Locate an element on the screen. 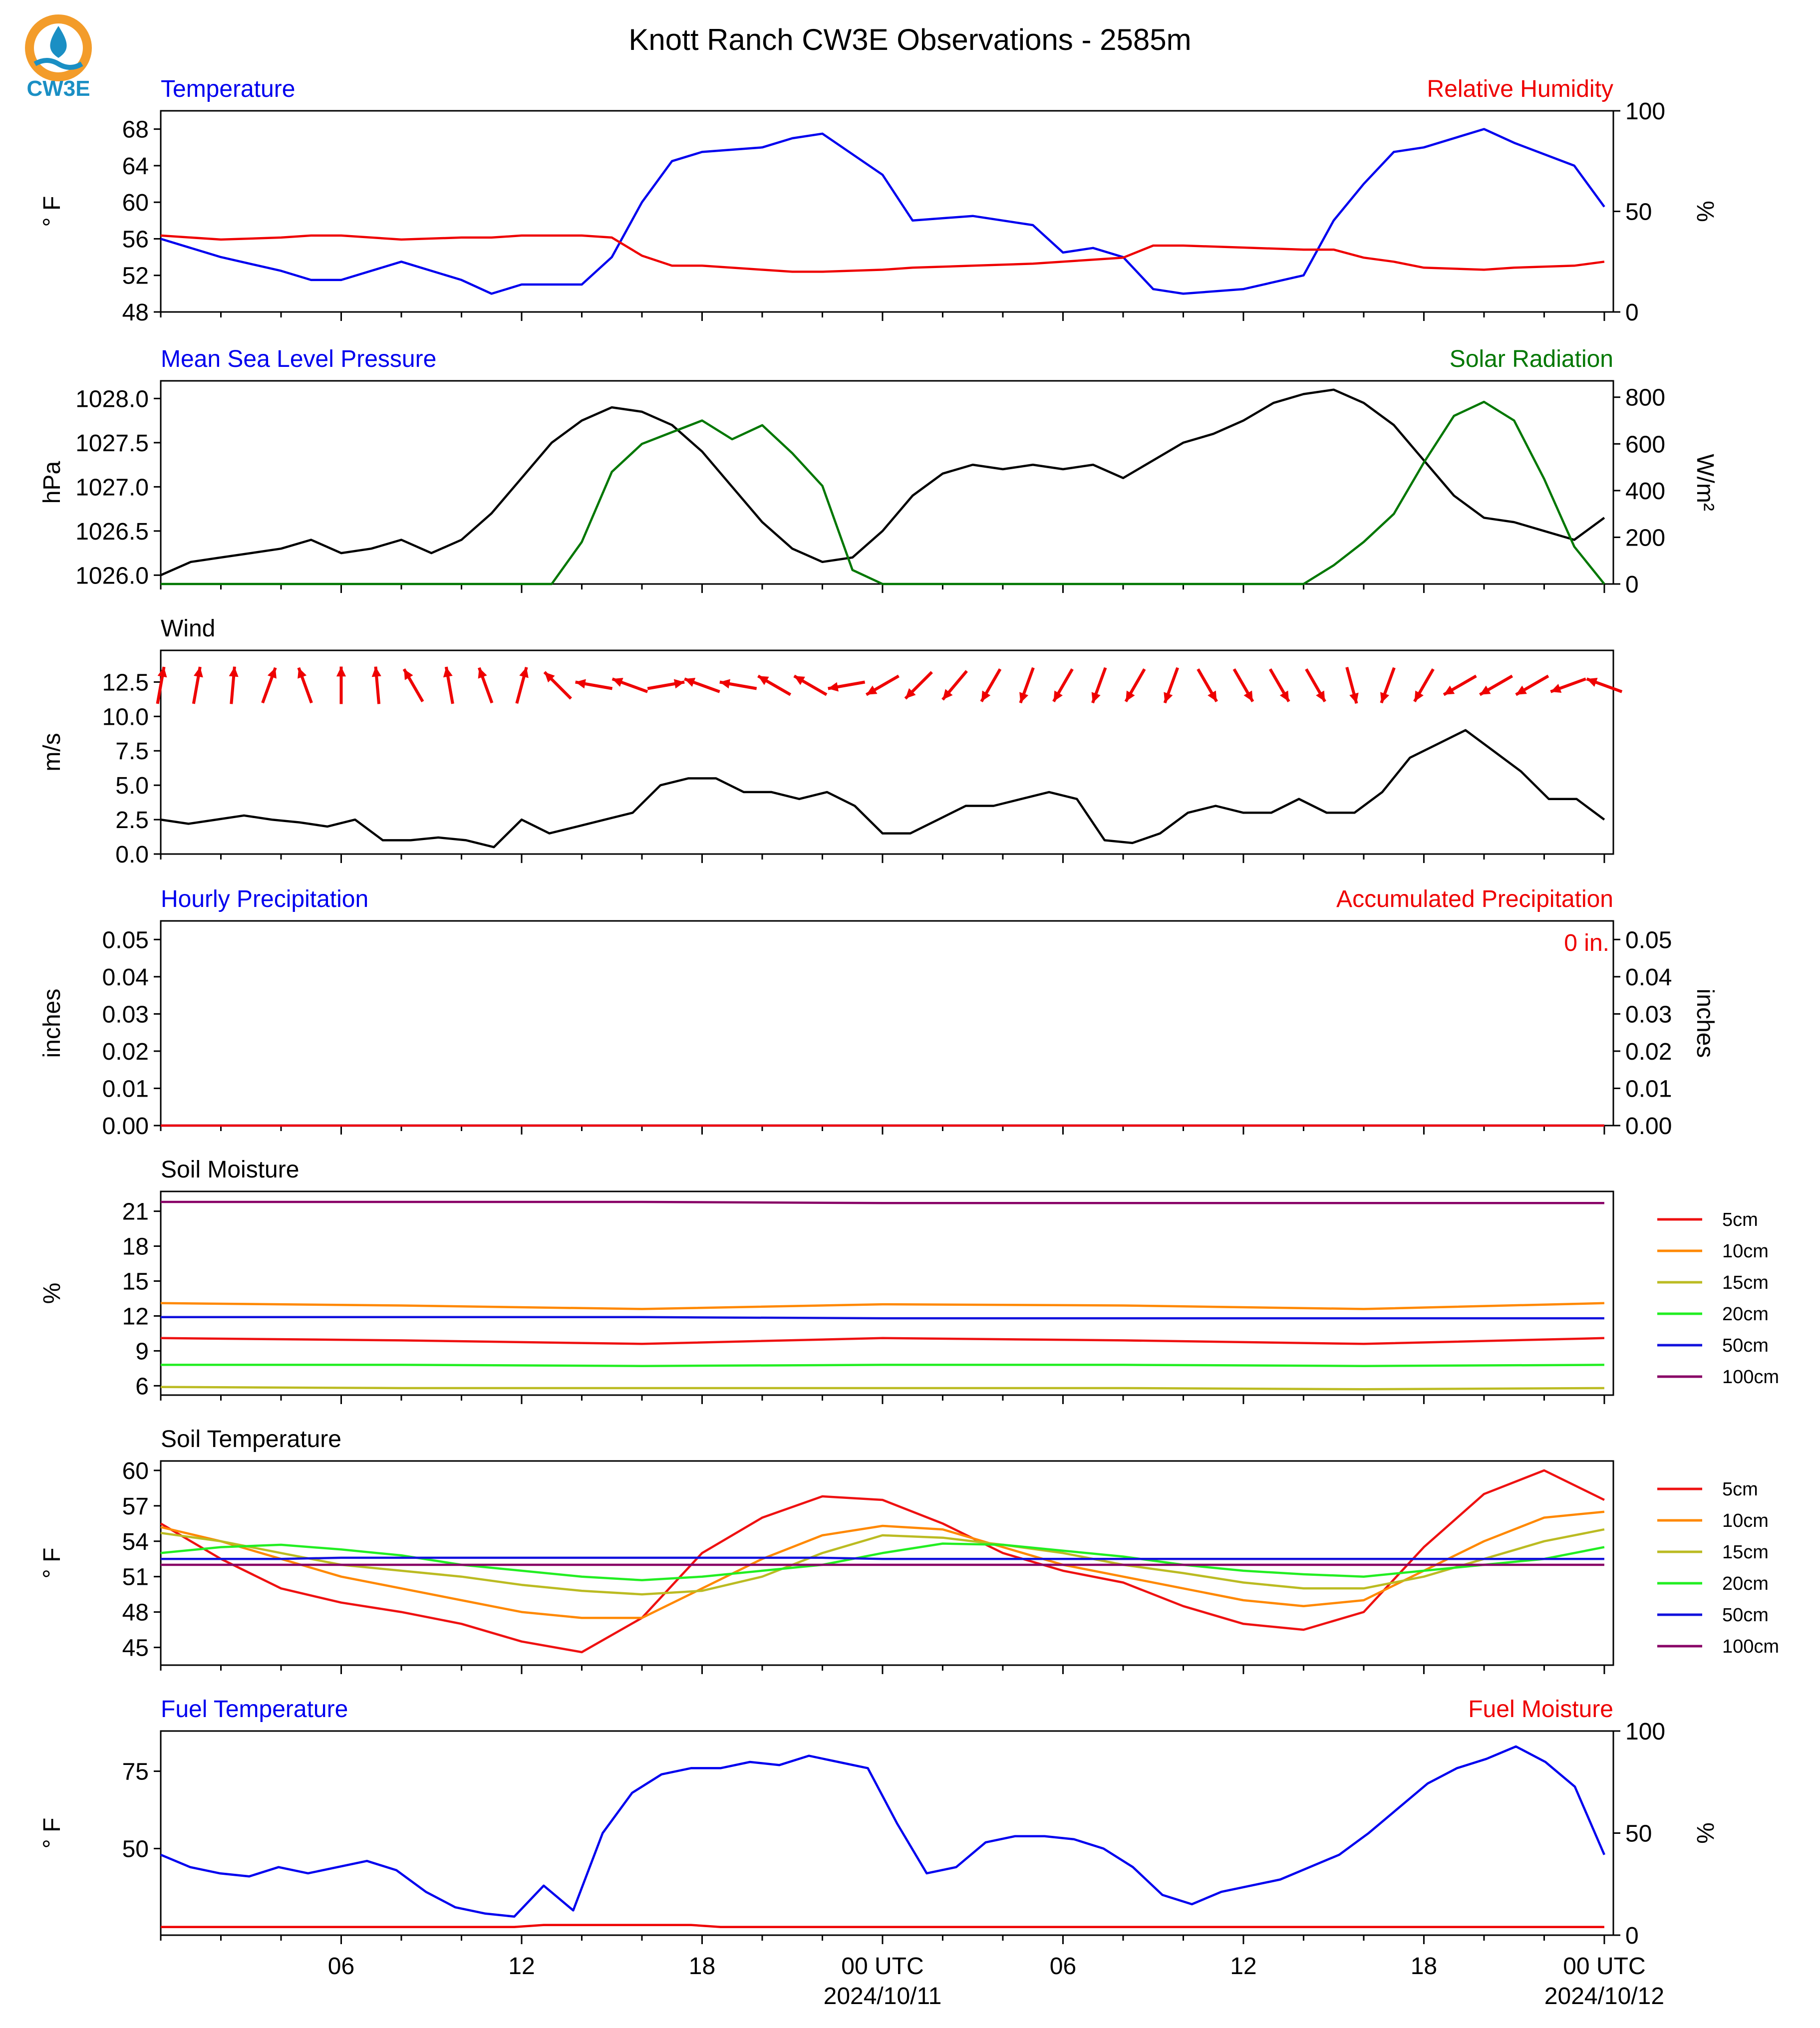 This screenshot has width=1820, height=2028. y-tick-label-left: 1026.0 is located at coordinates (112, 576).